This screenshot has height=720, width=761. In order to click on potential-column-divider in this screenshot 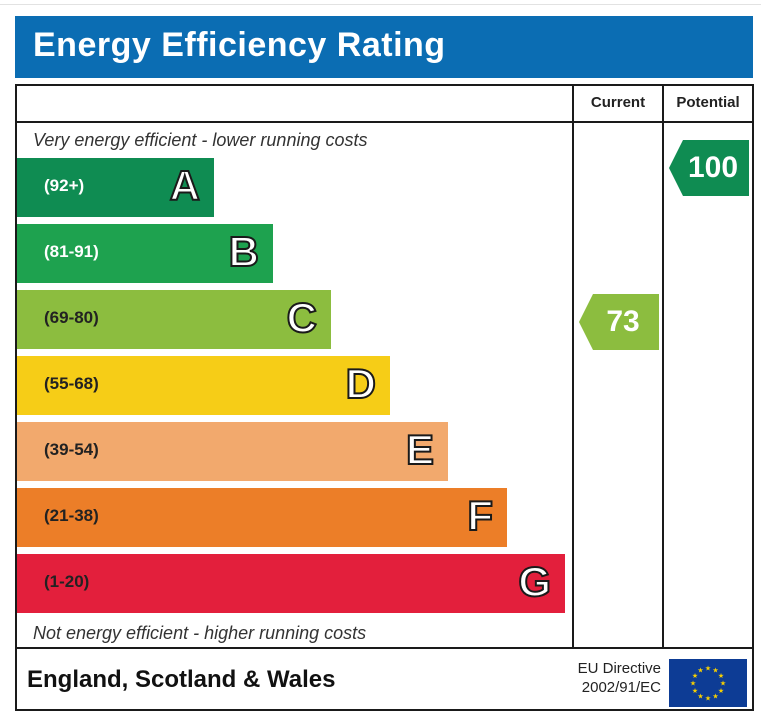, I will do `click(663, 367)`.